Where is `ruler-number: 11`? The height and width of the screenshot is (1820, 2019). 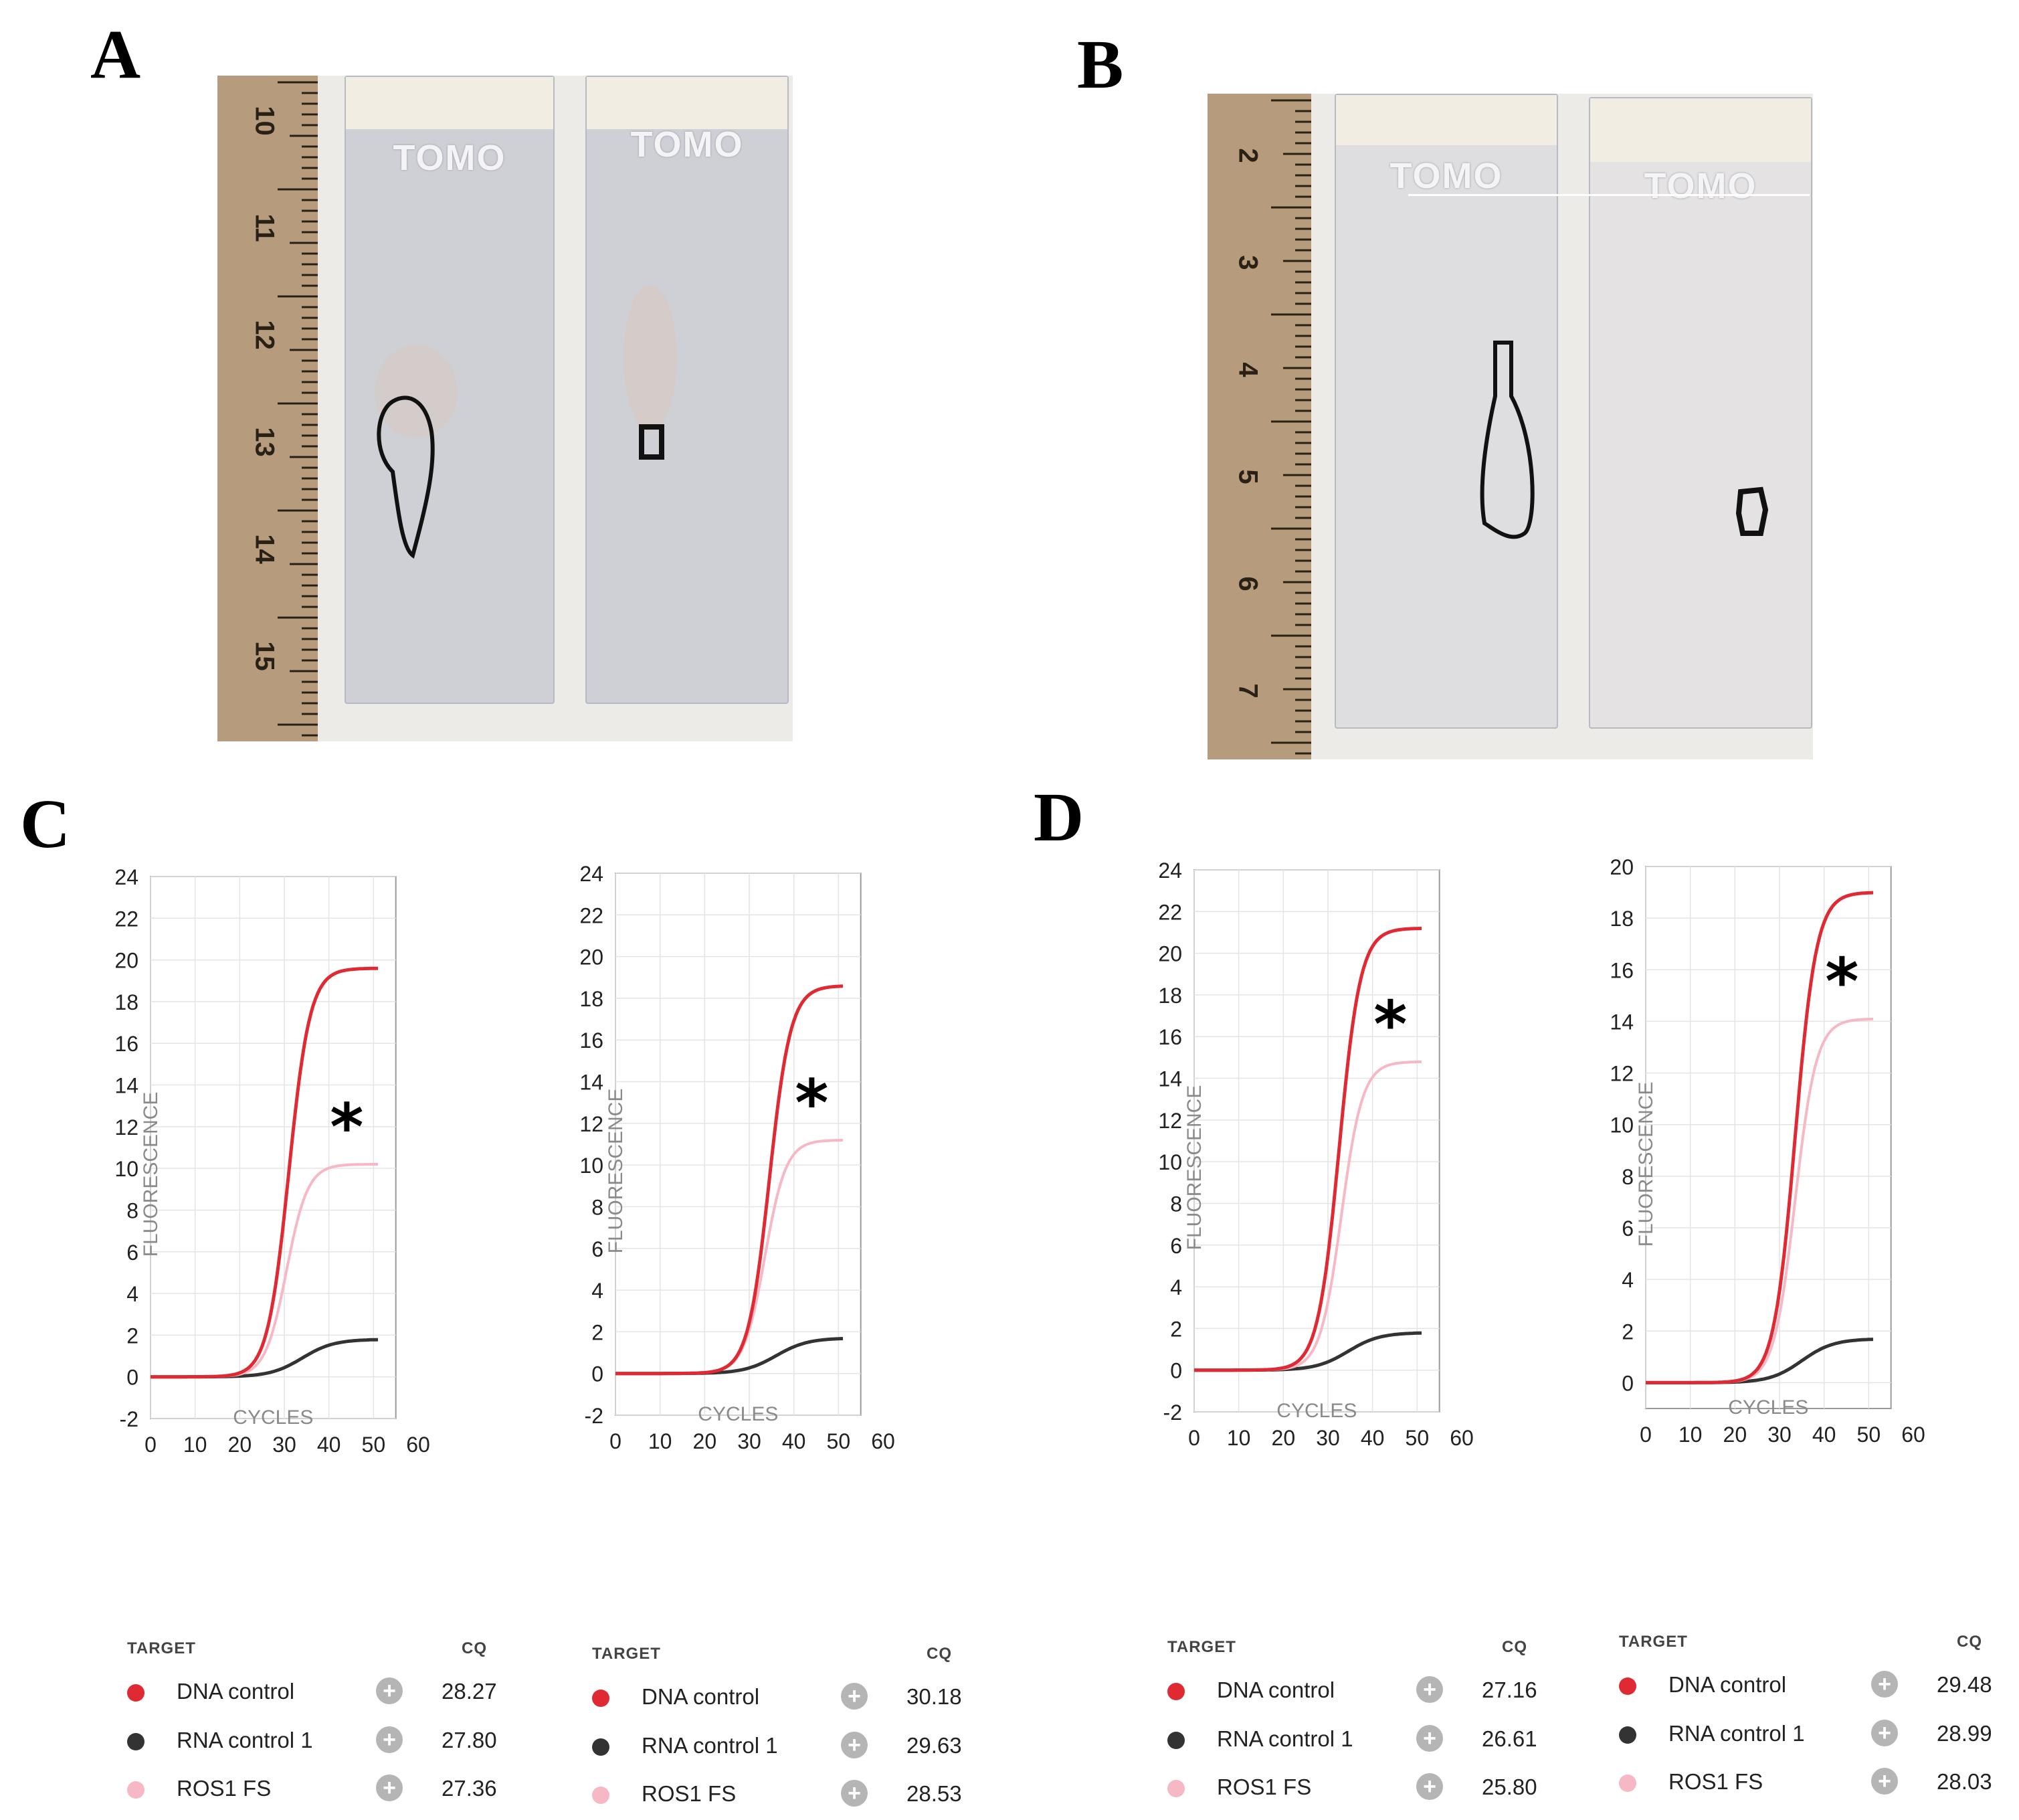
ruler-number: 11 is located at coordinates (265, 227).